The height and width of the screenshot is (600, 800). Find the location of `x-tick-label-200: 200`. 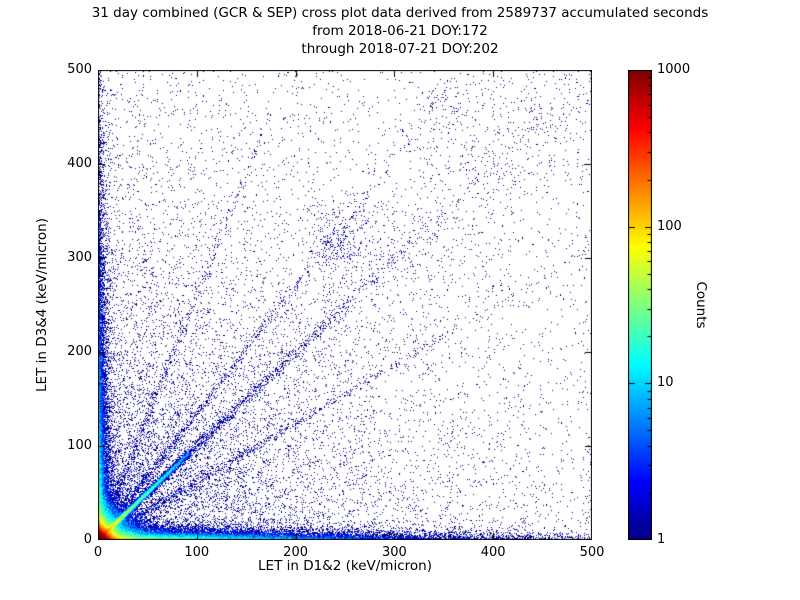

x-tick-label-200: 200 is located at coordinates (295, 552).